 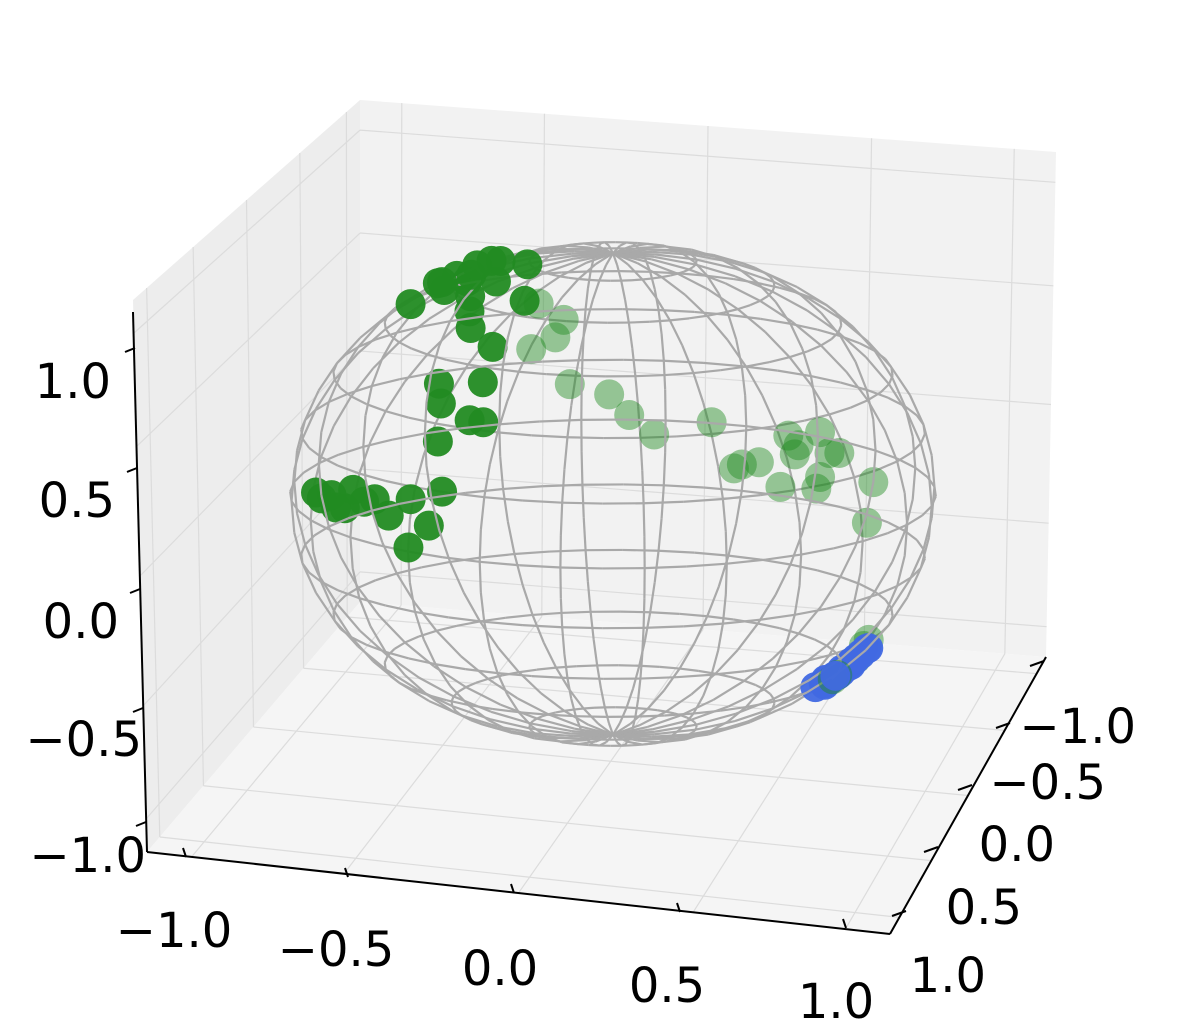 I want to click on y-tick-label: 0.0, so click(x=1017, y=845).